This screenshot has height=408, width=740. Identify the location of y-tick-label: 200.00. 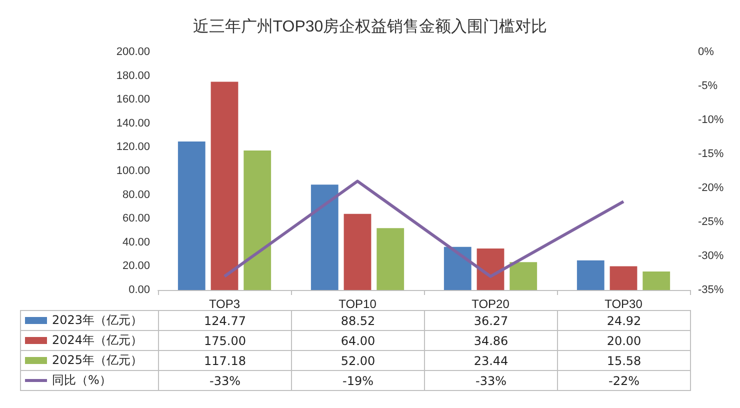
(133, 52).